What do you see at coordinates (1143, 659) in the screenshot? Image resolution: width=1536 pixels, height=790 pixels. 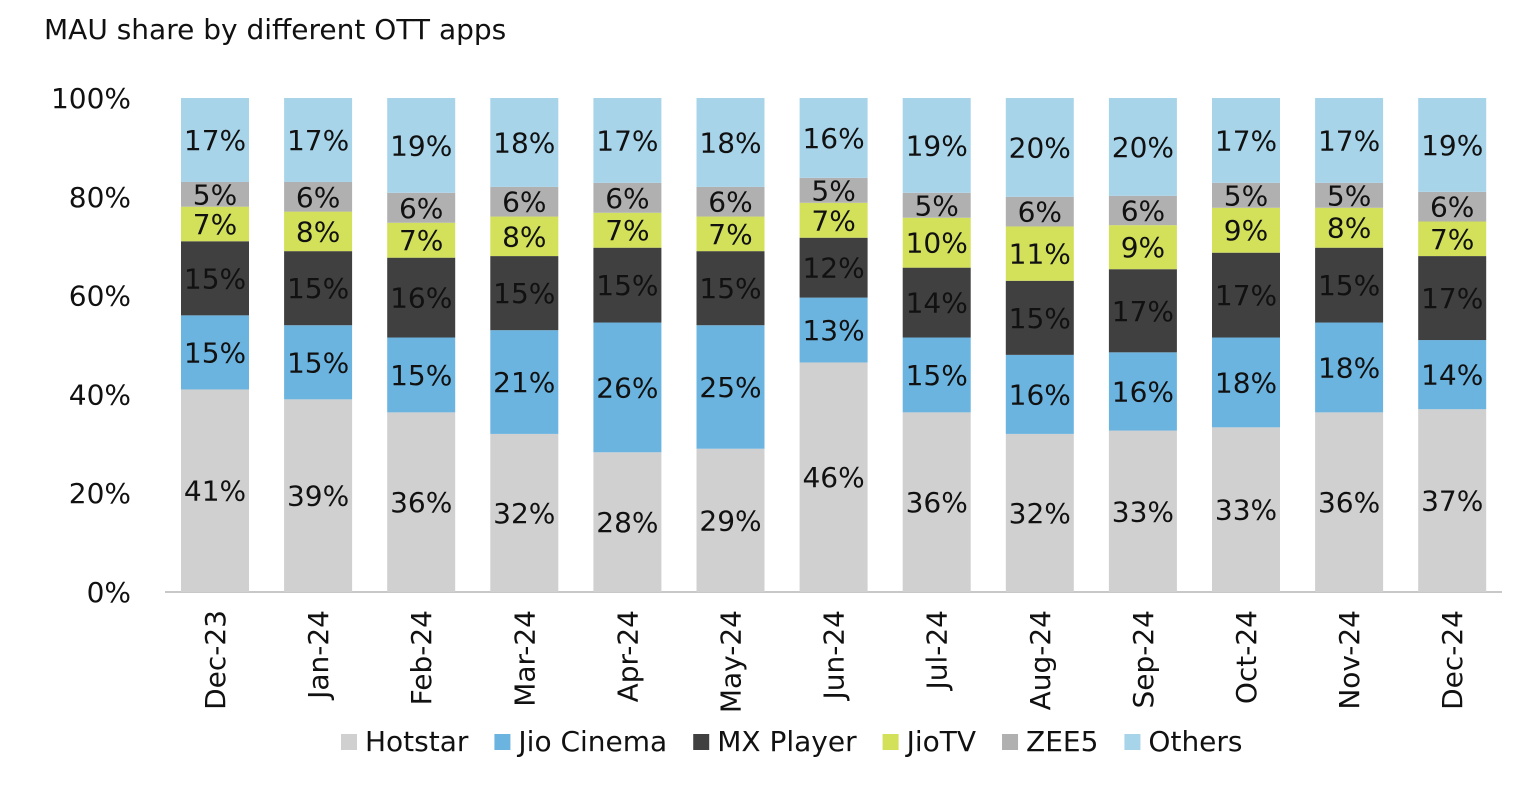 I see `x-tick-label: Sep-24` at bounding box center [1143, 659].